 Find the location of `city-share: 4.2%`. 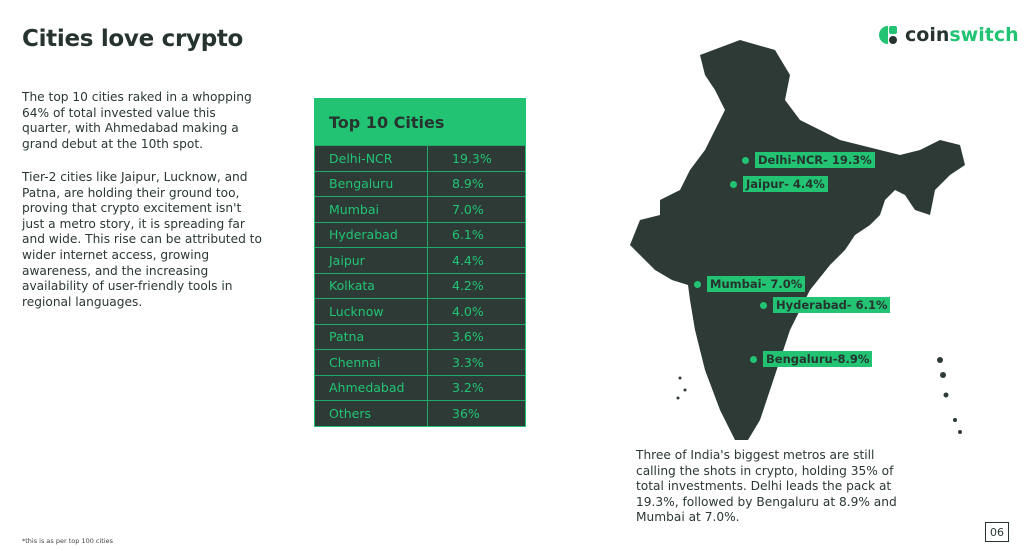

city-share: 4.2% is located at coordinates (468, 286).